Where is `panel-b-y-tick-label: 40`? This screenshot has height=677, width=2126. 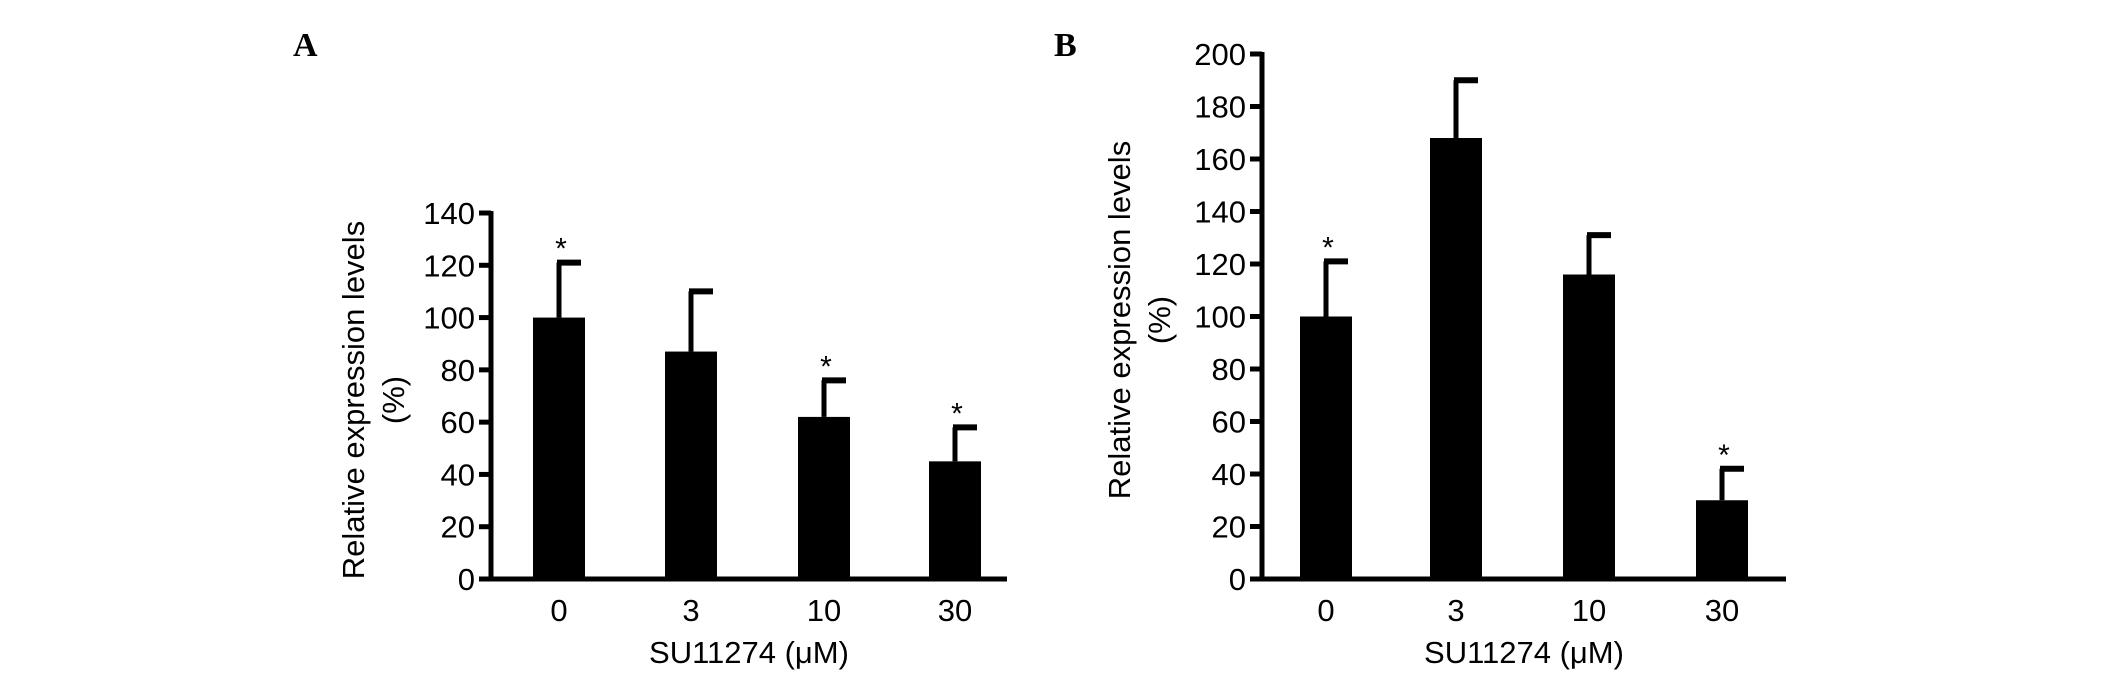 panel-b-y-tick-label: 40 is located at coordinates (1229, 474).